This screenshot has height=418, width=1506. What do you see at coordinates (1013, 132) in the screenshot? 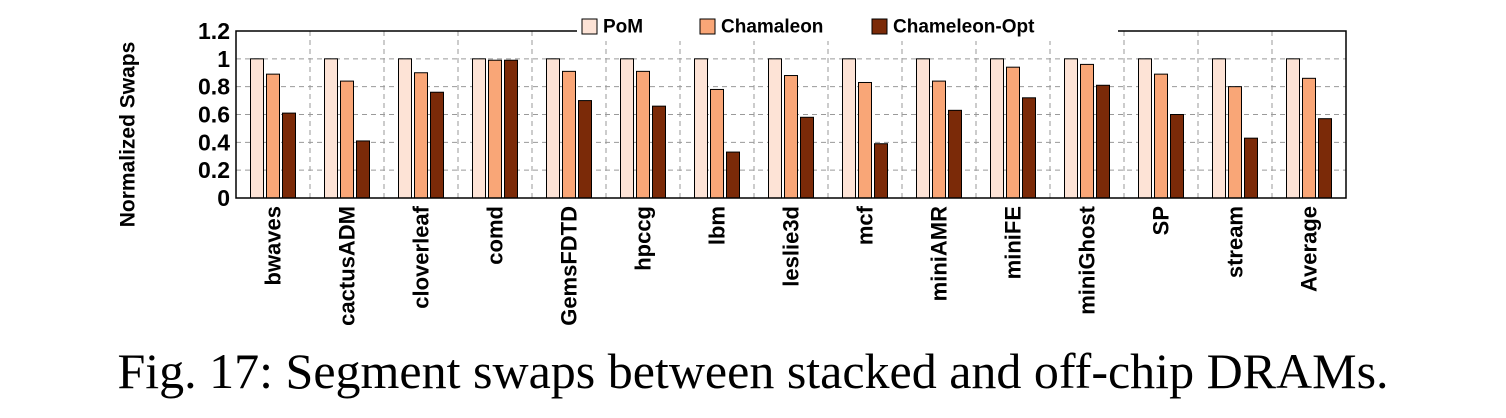
I see `bar-chamaleon-minife` at bounding box center [1013, 132].